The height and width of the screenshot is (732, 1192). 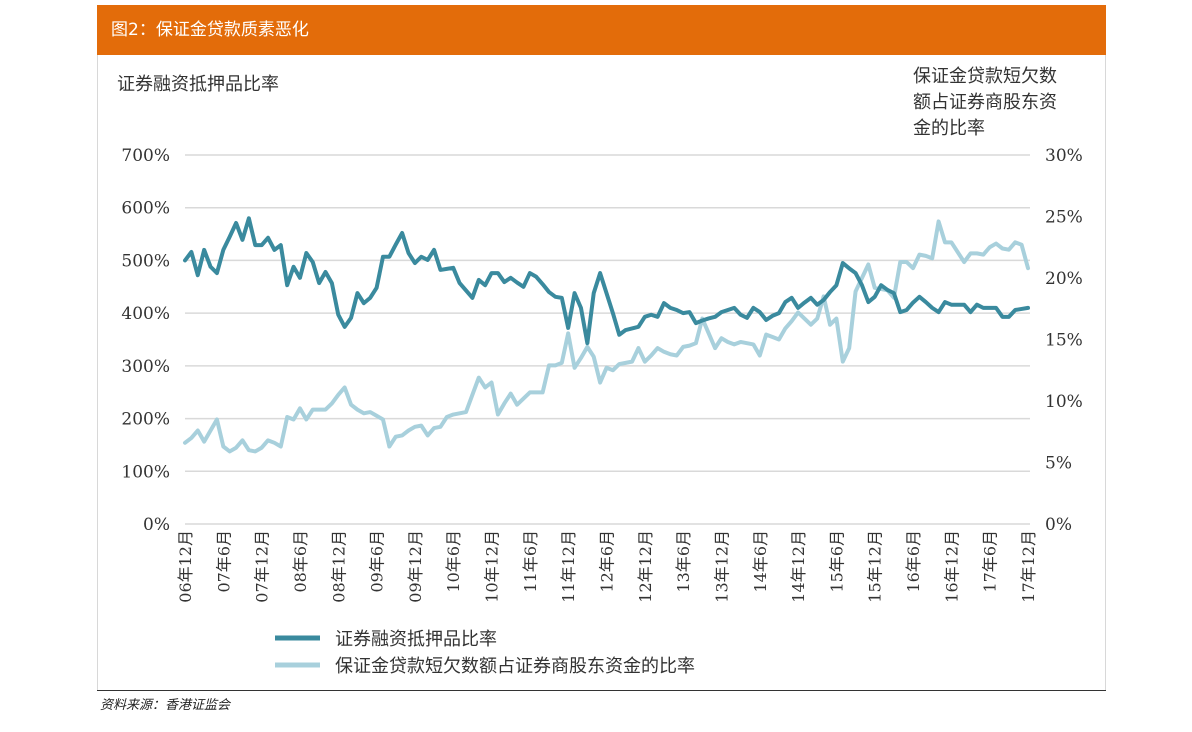 What do you see at coordinates (1058, 525) in the screenshot?
I see `right-axis-tick-label: 0%` at bounding box center [1058, 525].